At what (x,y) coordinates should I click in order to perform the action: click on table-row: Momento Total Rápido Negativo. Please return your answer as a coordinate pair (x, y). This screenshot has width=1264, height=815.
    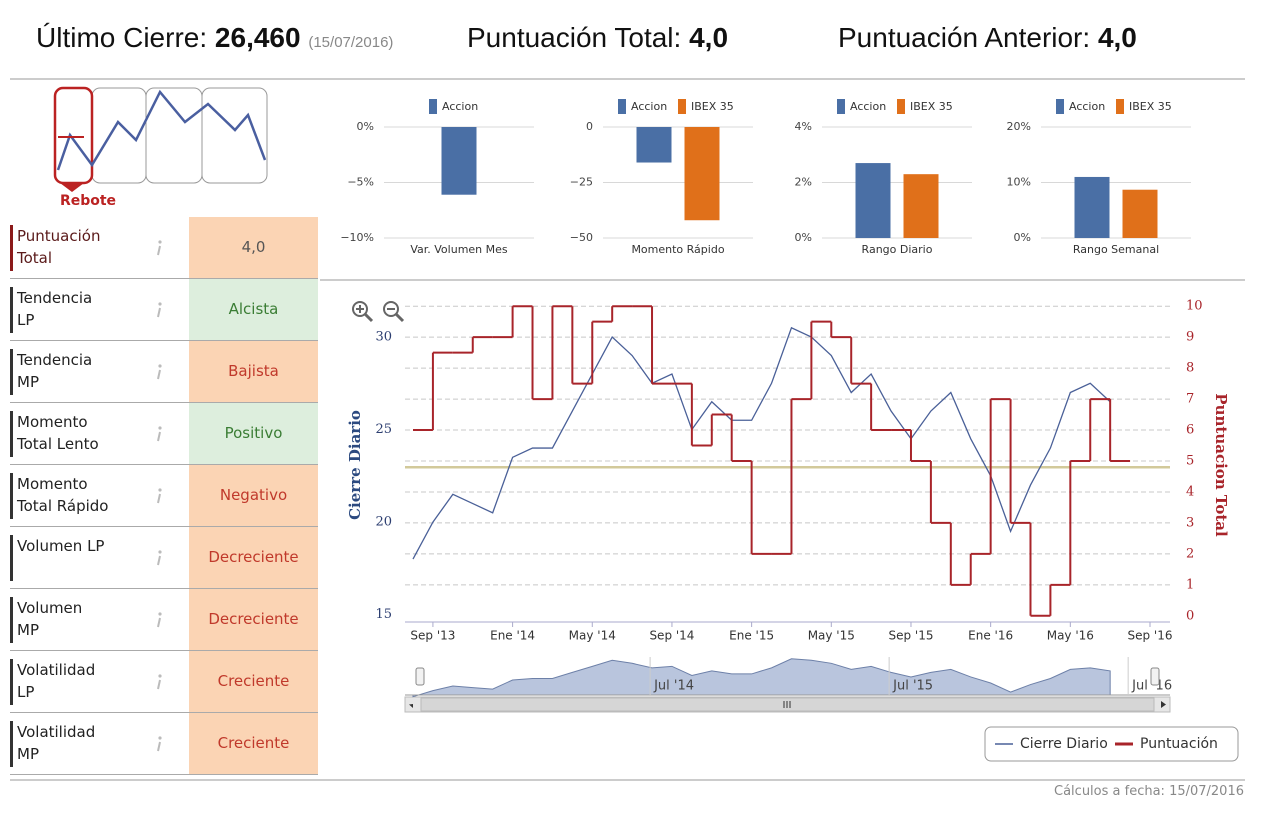
    Looking at the image, I should click on (164, 496).